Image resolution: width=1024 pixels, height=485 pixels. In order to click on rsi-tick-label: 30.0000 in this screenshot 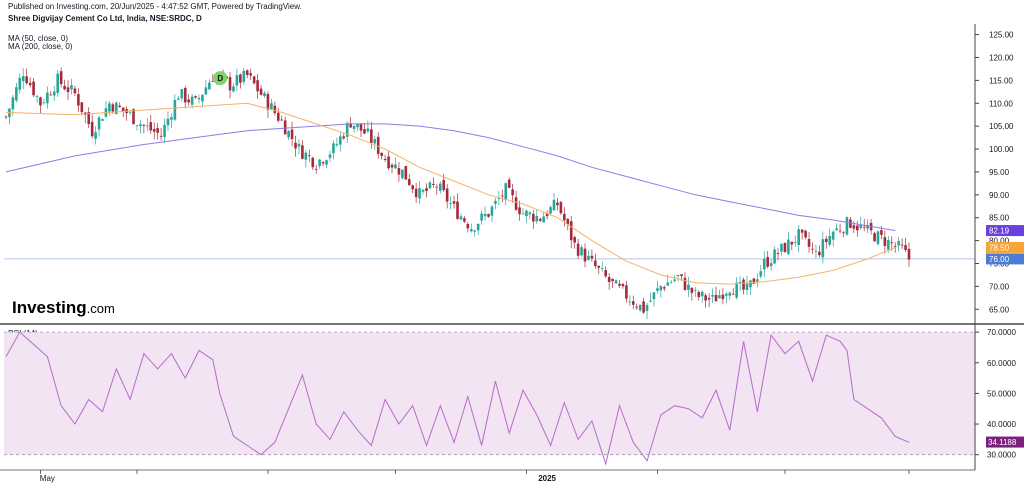, I will do `click(1001, 455)`.